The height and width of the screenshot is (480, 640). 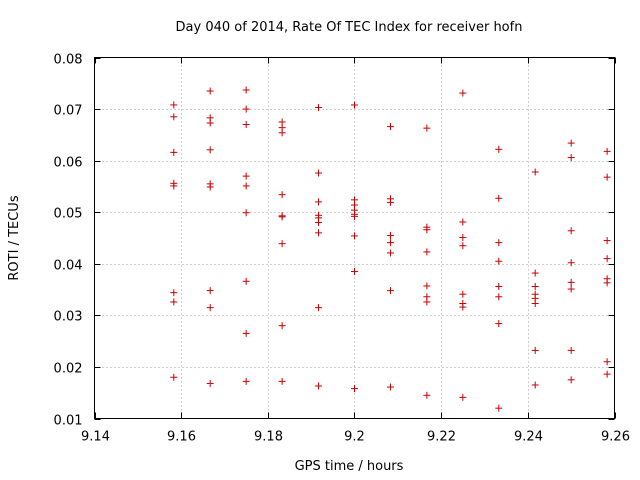 What do you see at coordinates (68, 317) in the screenshot?
I see `y-tick-label: 0.03` at bounding box center [68, 317].